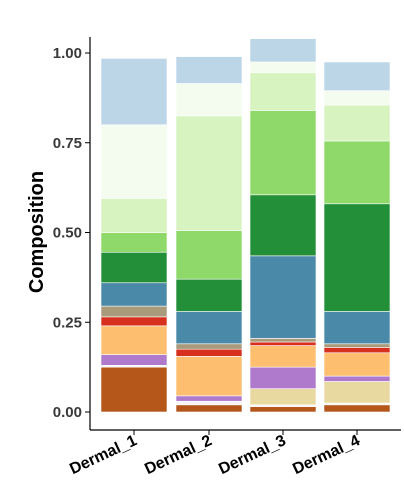 Image resolution: width=404 pixels, height=502 pixels. Describe the element at coordinates (178, 455) in the screenshot. I see `x-tick-label-dermal_2: Dermal_2` at that location.